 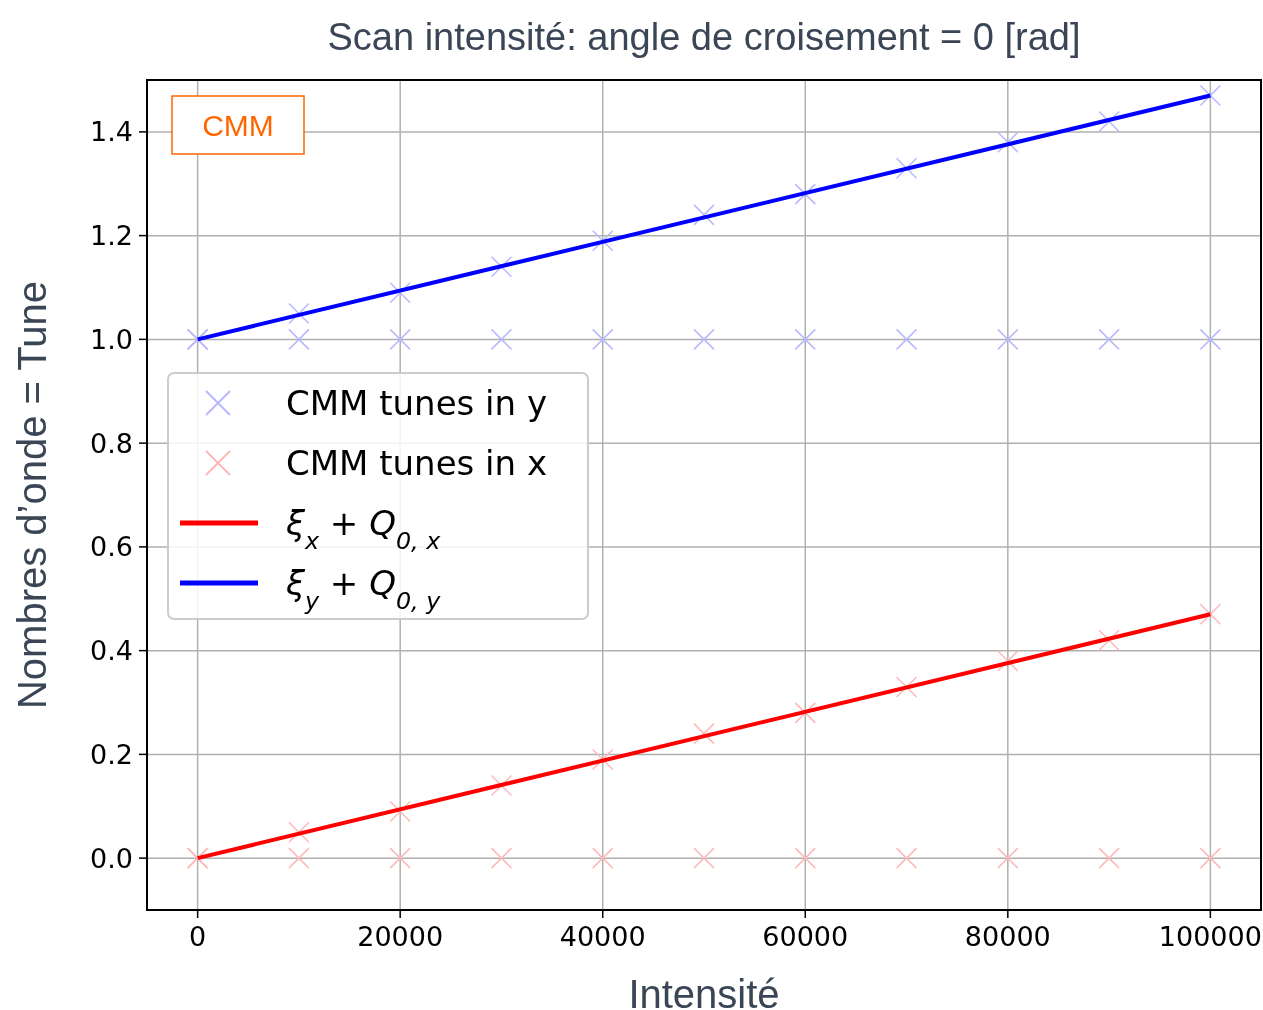 What do you see at coordinates (111, 754) in the screenshot?
I see `y-tick-label: 0.2` at bounding box center [111, 754].